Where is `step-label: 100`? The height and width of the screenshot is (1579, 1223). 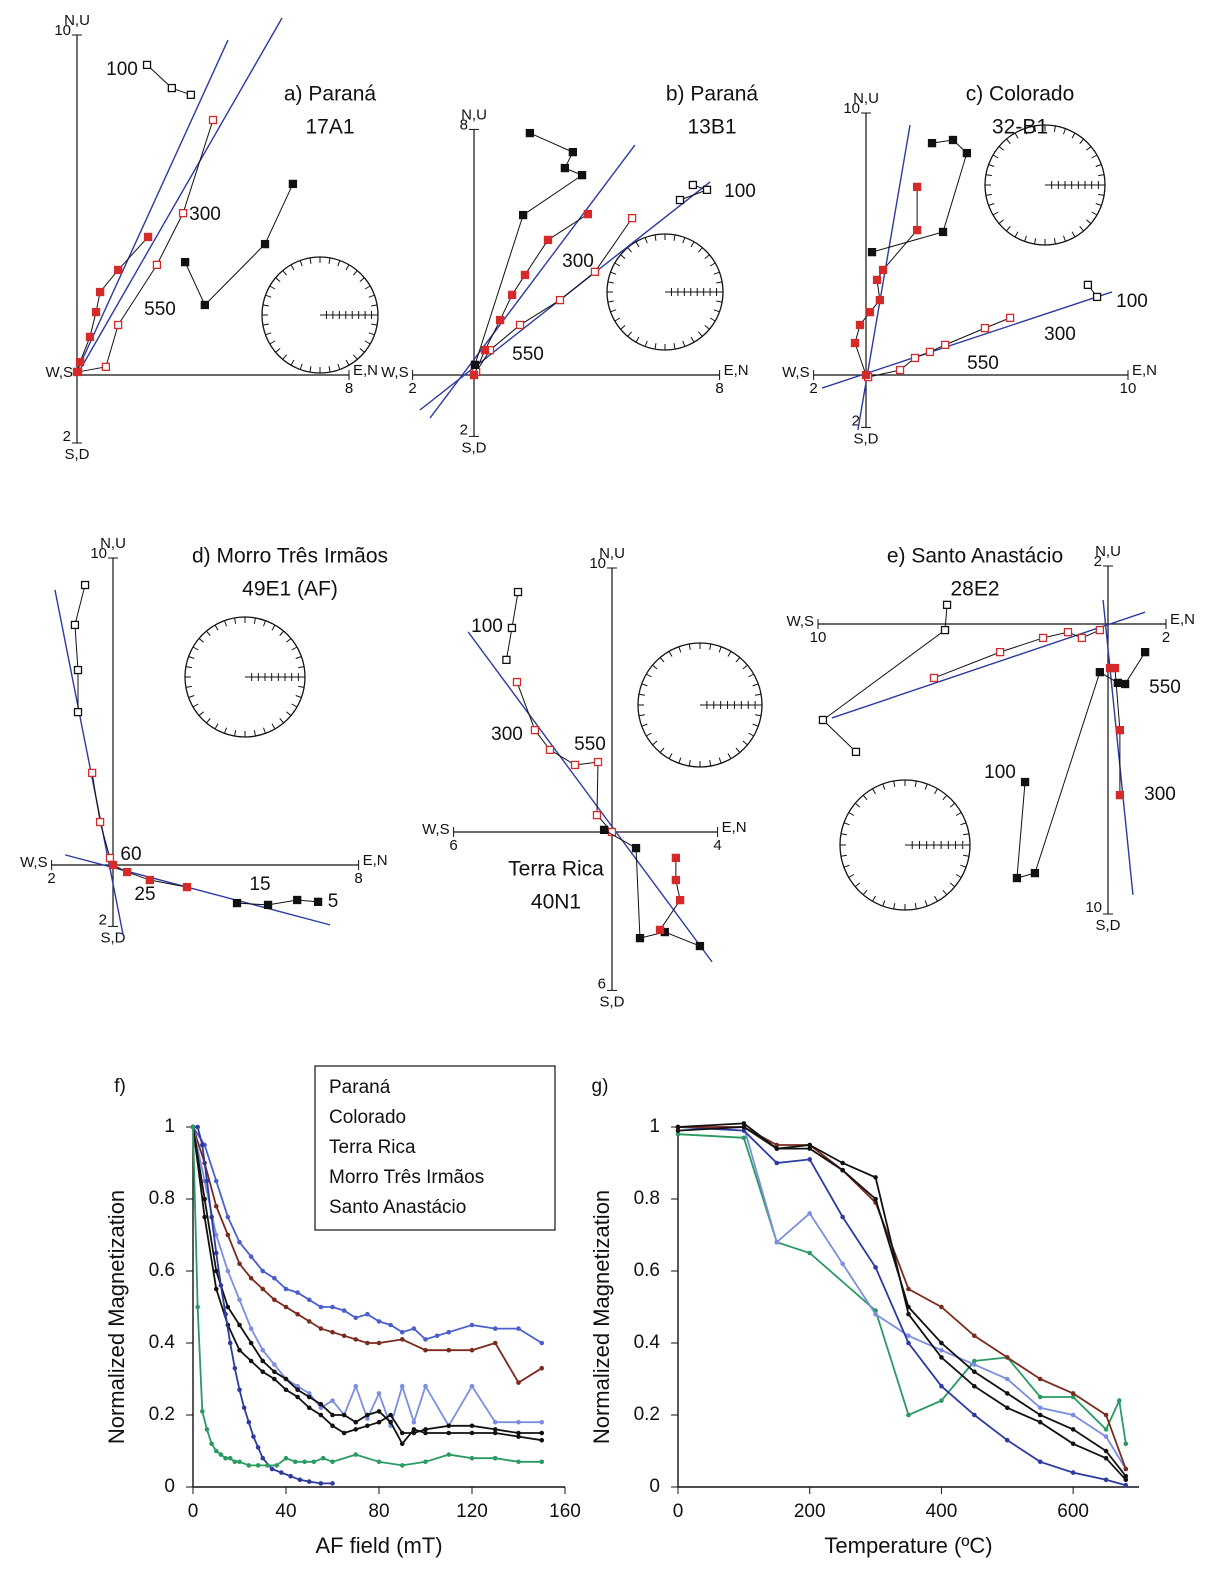
step-label: 100 is located at coordinates (1132, 301).